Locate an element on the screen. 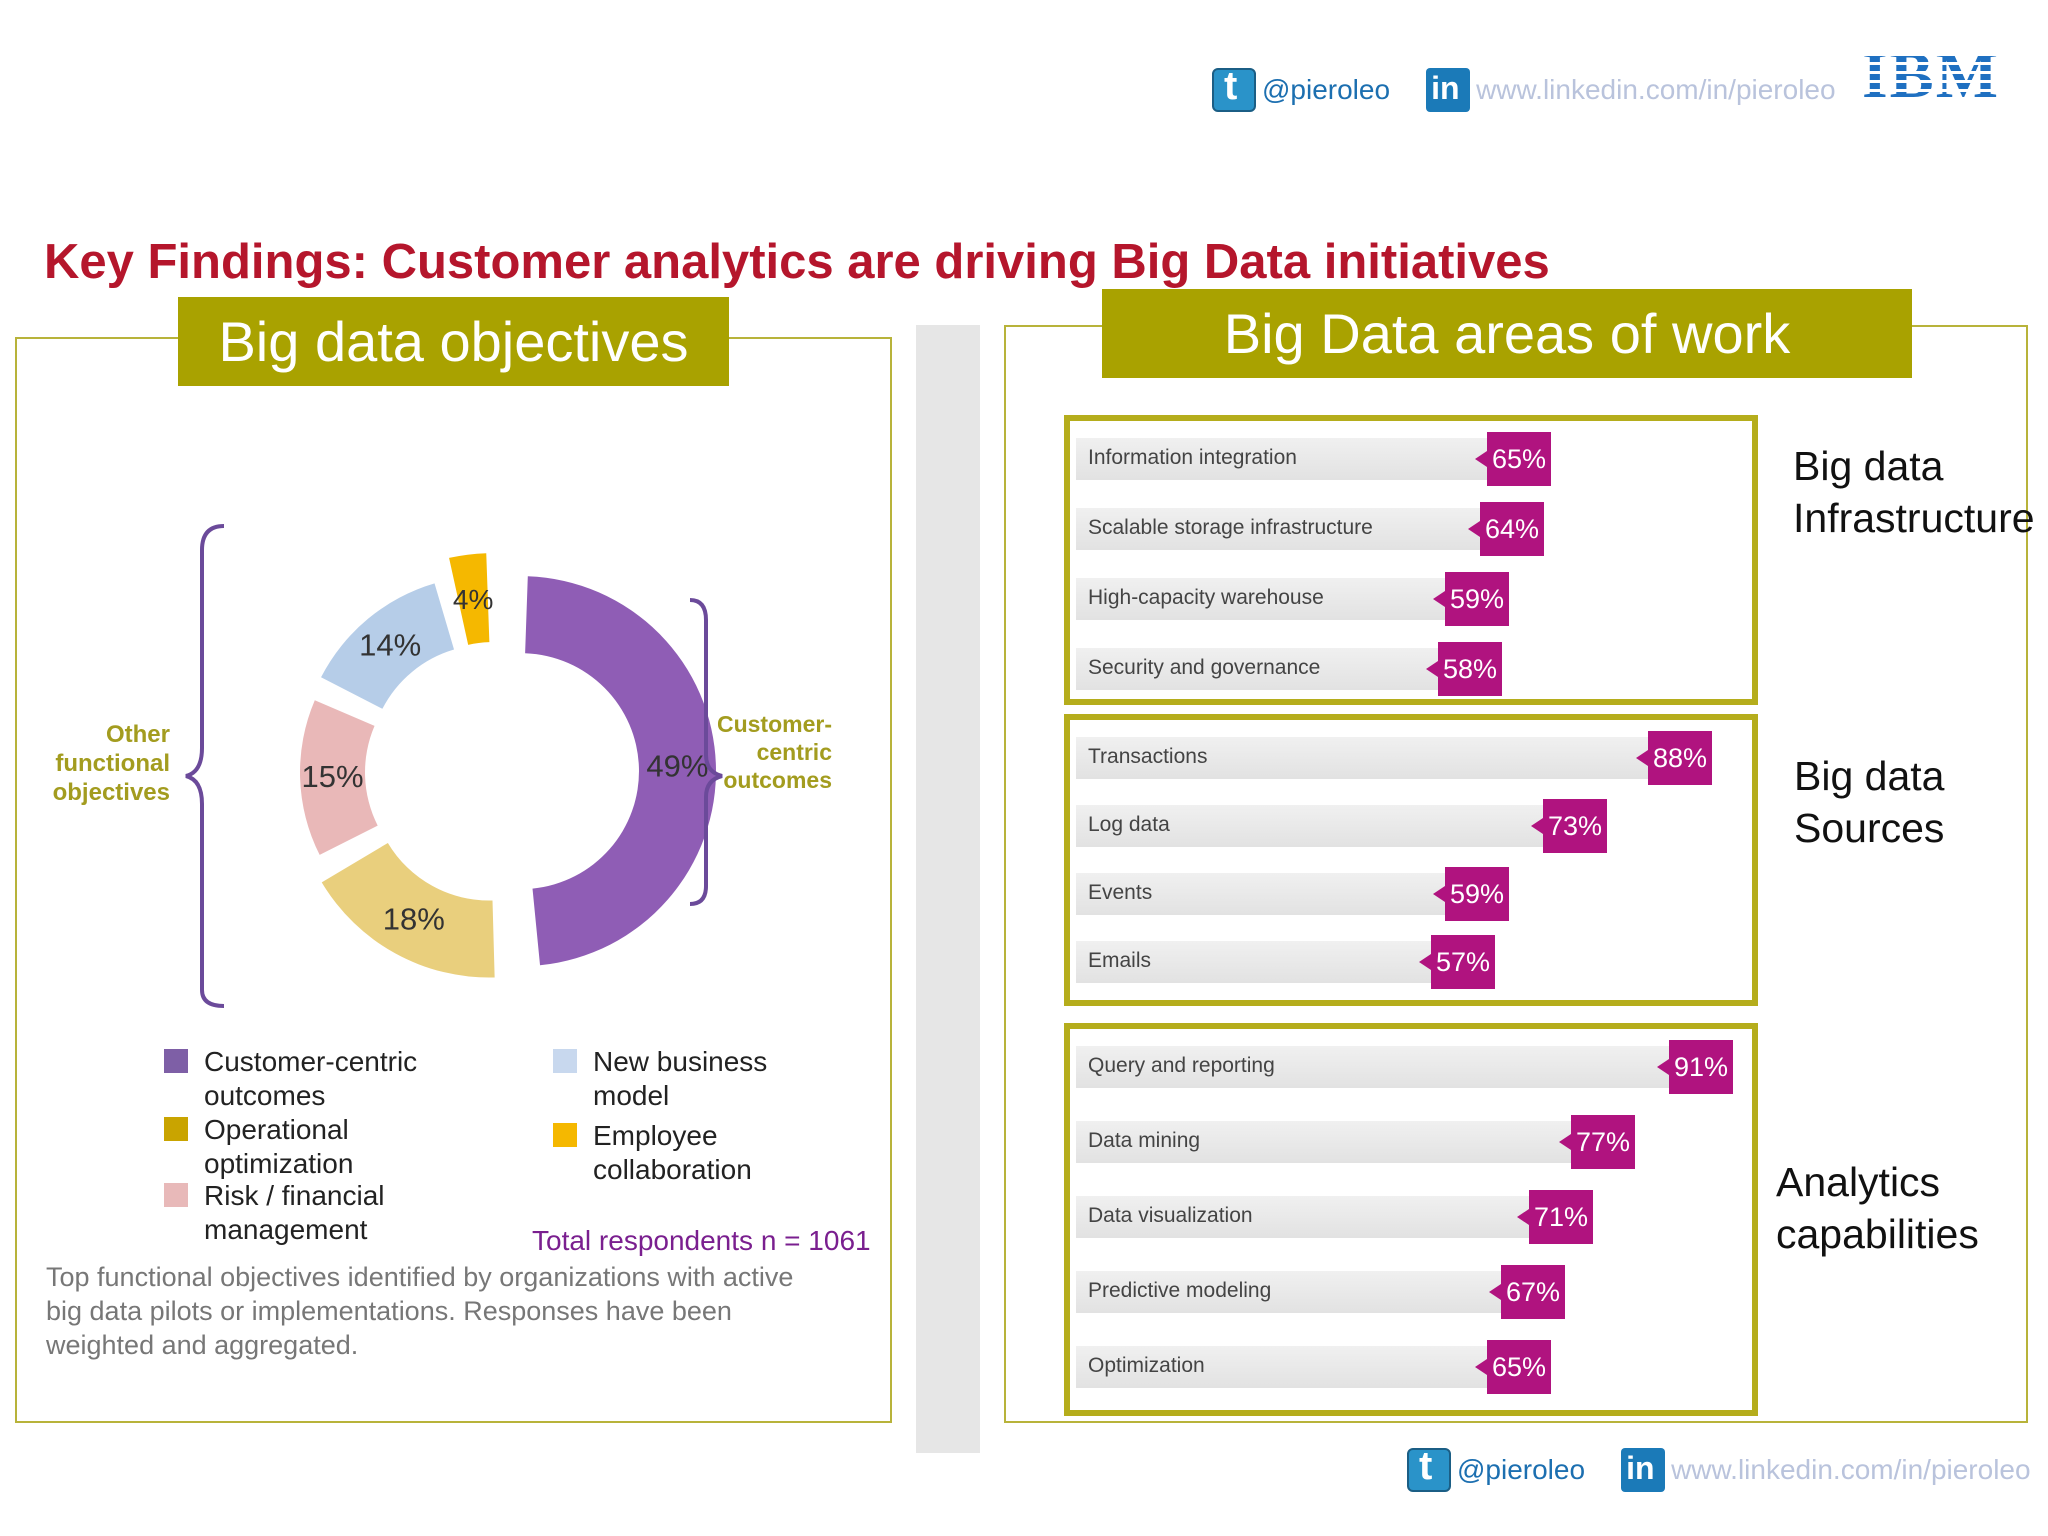 This screenshot has height=1536, width=2048. legend-label: Risk / financial is located at coordinates (294, 1195).